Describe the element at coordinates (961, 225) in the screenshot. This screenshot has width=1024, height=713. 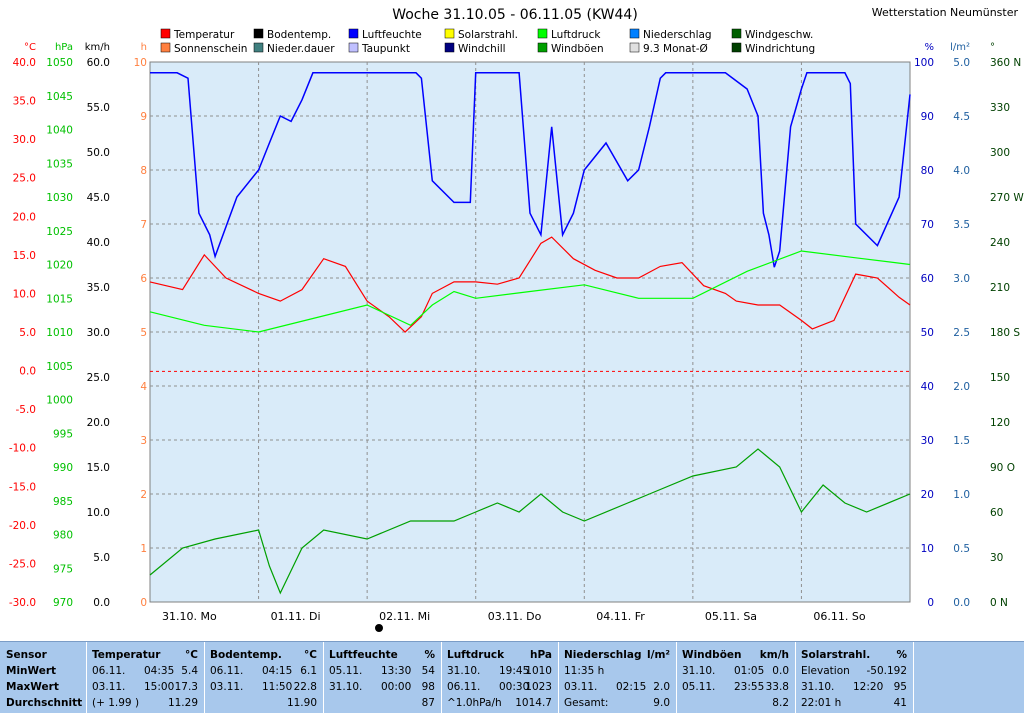
I see `rain-axis-tick: 3.5` at that location.